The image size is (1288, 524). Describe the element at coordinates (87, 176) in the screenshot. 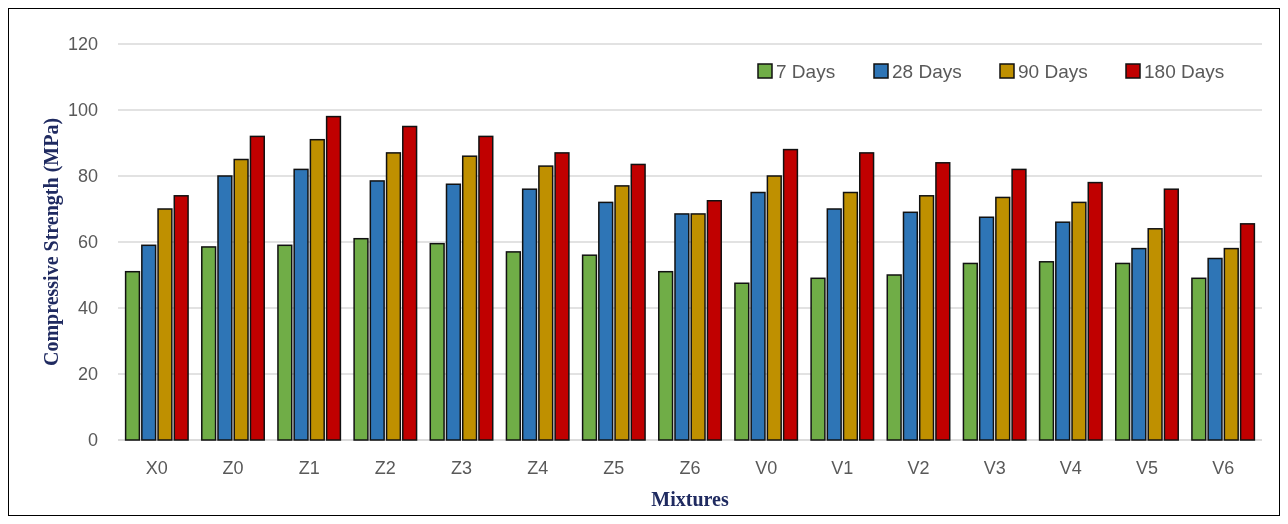

I see `y-tick-label: 80` at that location.